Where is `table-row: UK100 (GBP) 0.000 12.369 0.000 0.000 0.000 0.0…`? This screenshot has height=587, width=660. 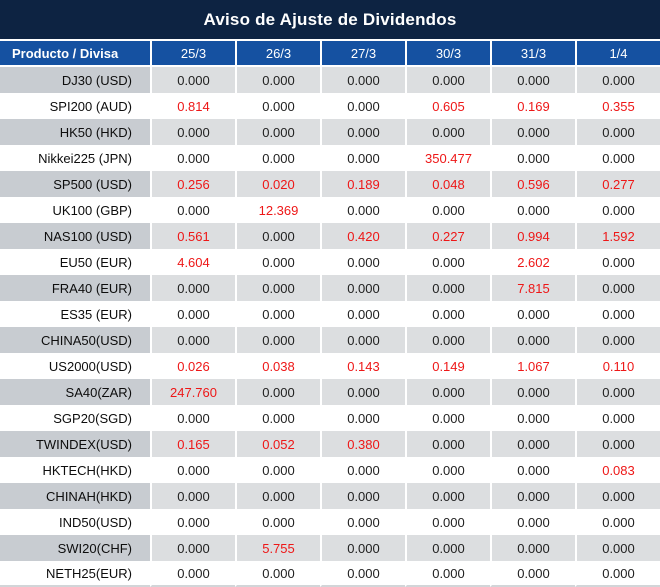
table-row: UK100 (GBP) 0.000 12.369 0.000 0.000 0.000 0.0… is located at coordinates (330, 210).